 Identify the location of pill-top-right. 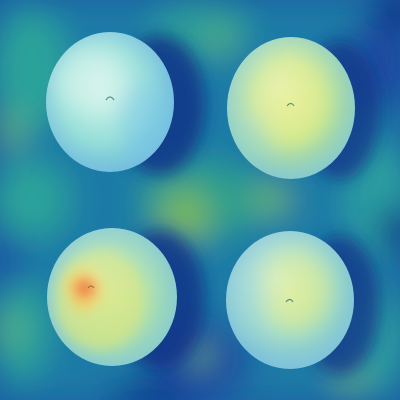
(291, 108).